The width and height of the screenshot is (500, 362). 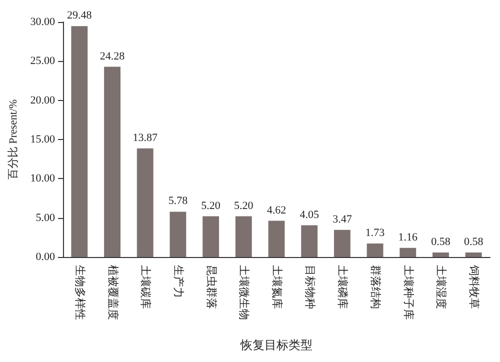 I want to click on x-tick-label: 土壤碳库, so click(x=145, y=287).